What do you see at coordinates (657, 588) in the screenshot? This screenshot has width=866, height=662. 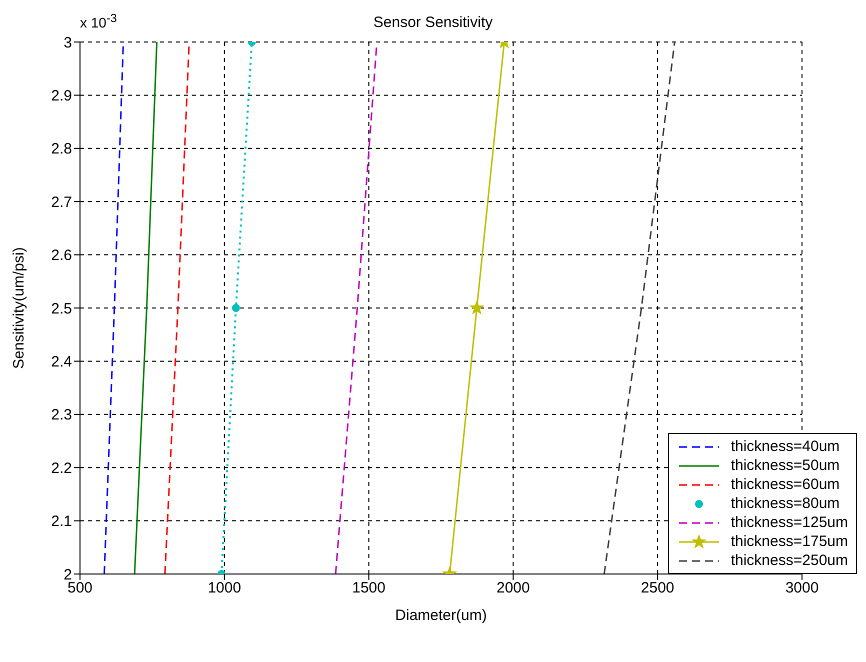 I see `x-tick-label: 2500` at bounding box center [657, 588].